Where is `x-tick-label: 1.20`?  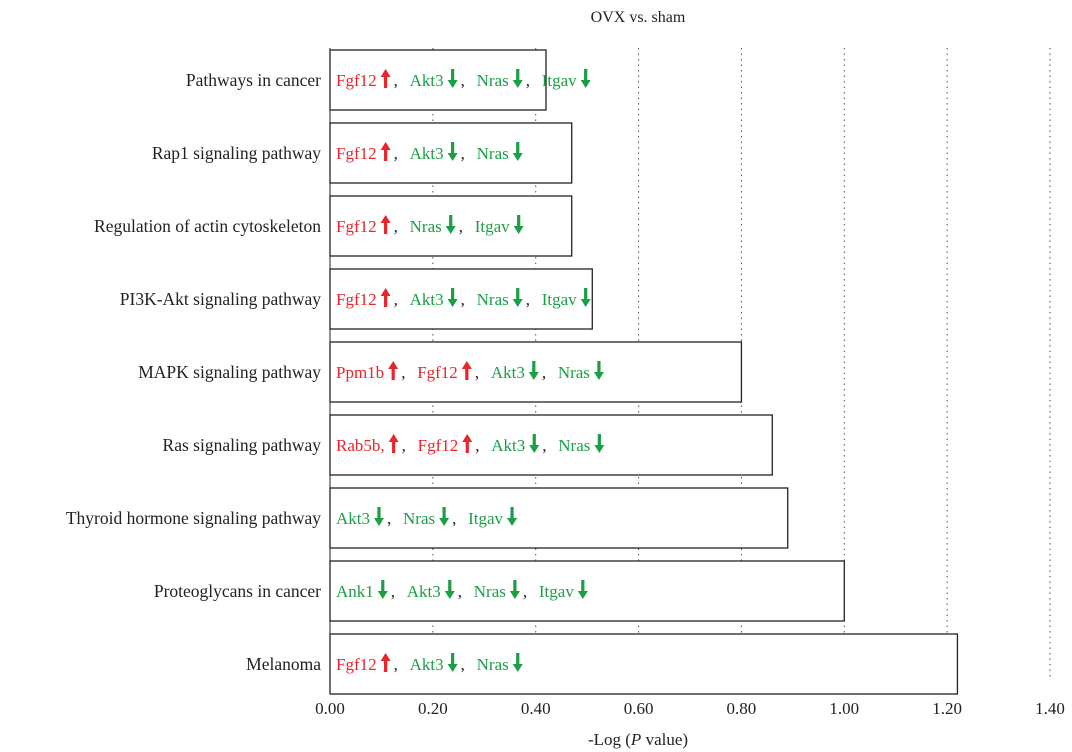 x-tick-label: 1.20 is located at coordinates (947, 708).